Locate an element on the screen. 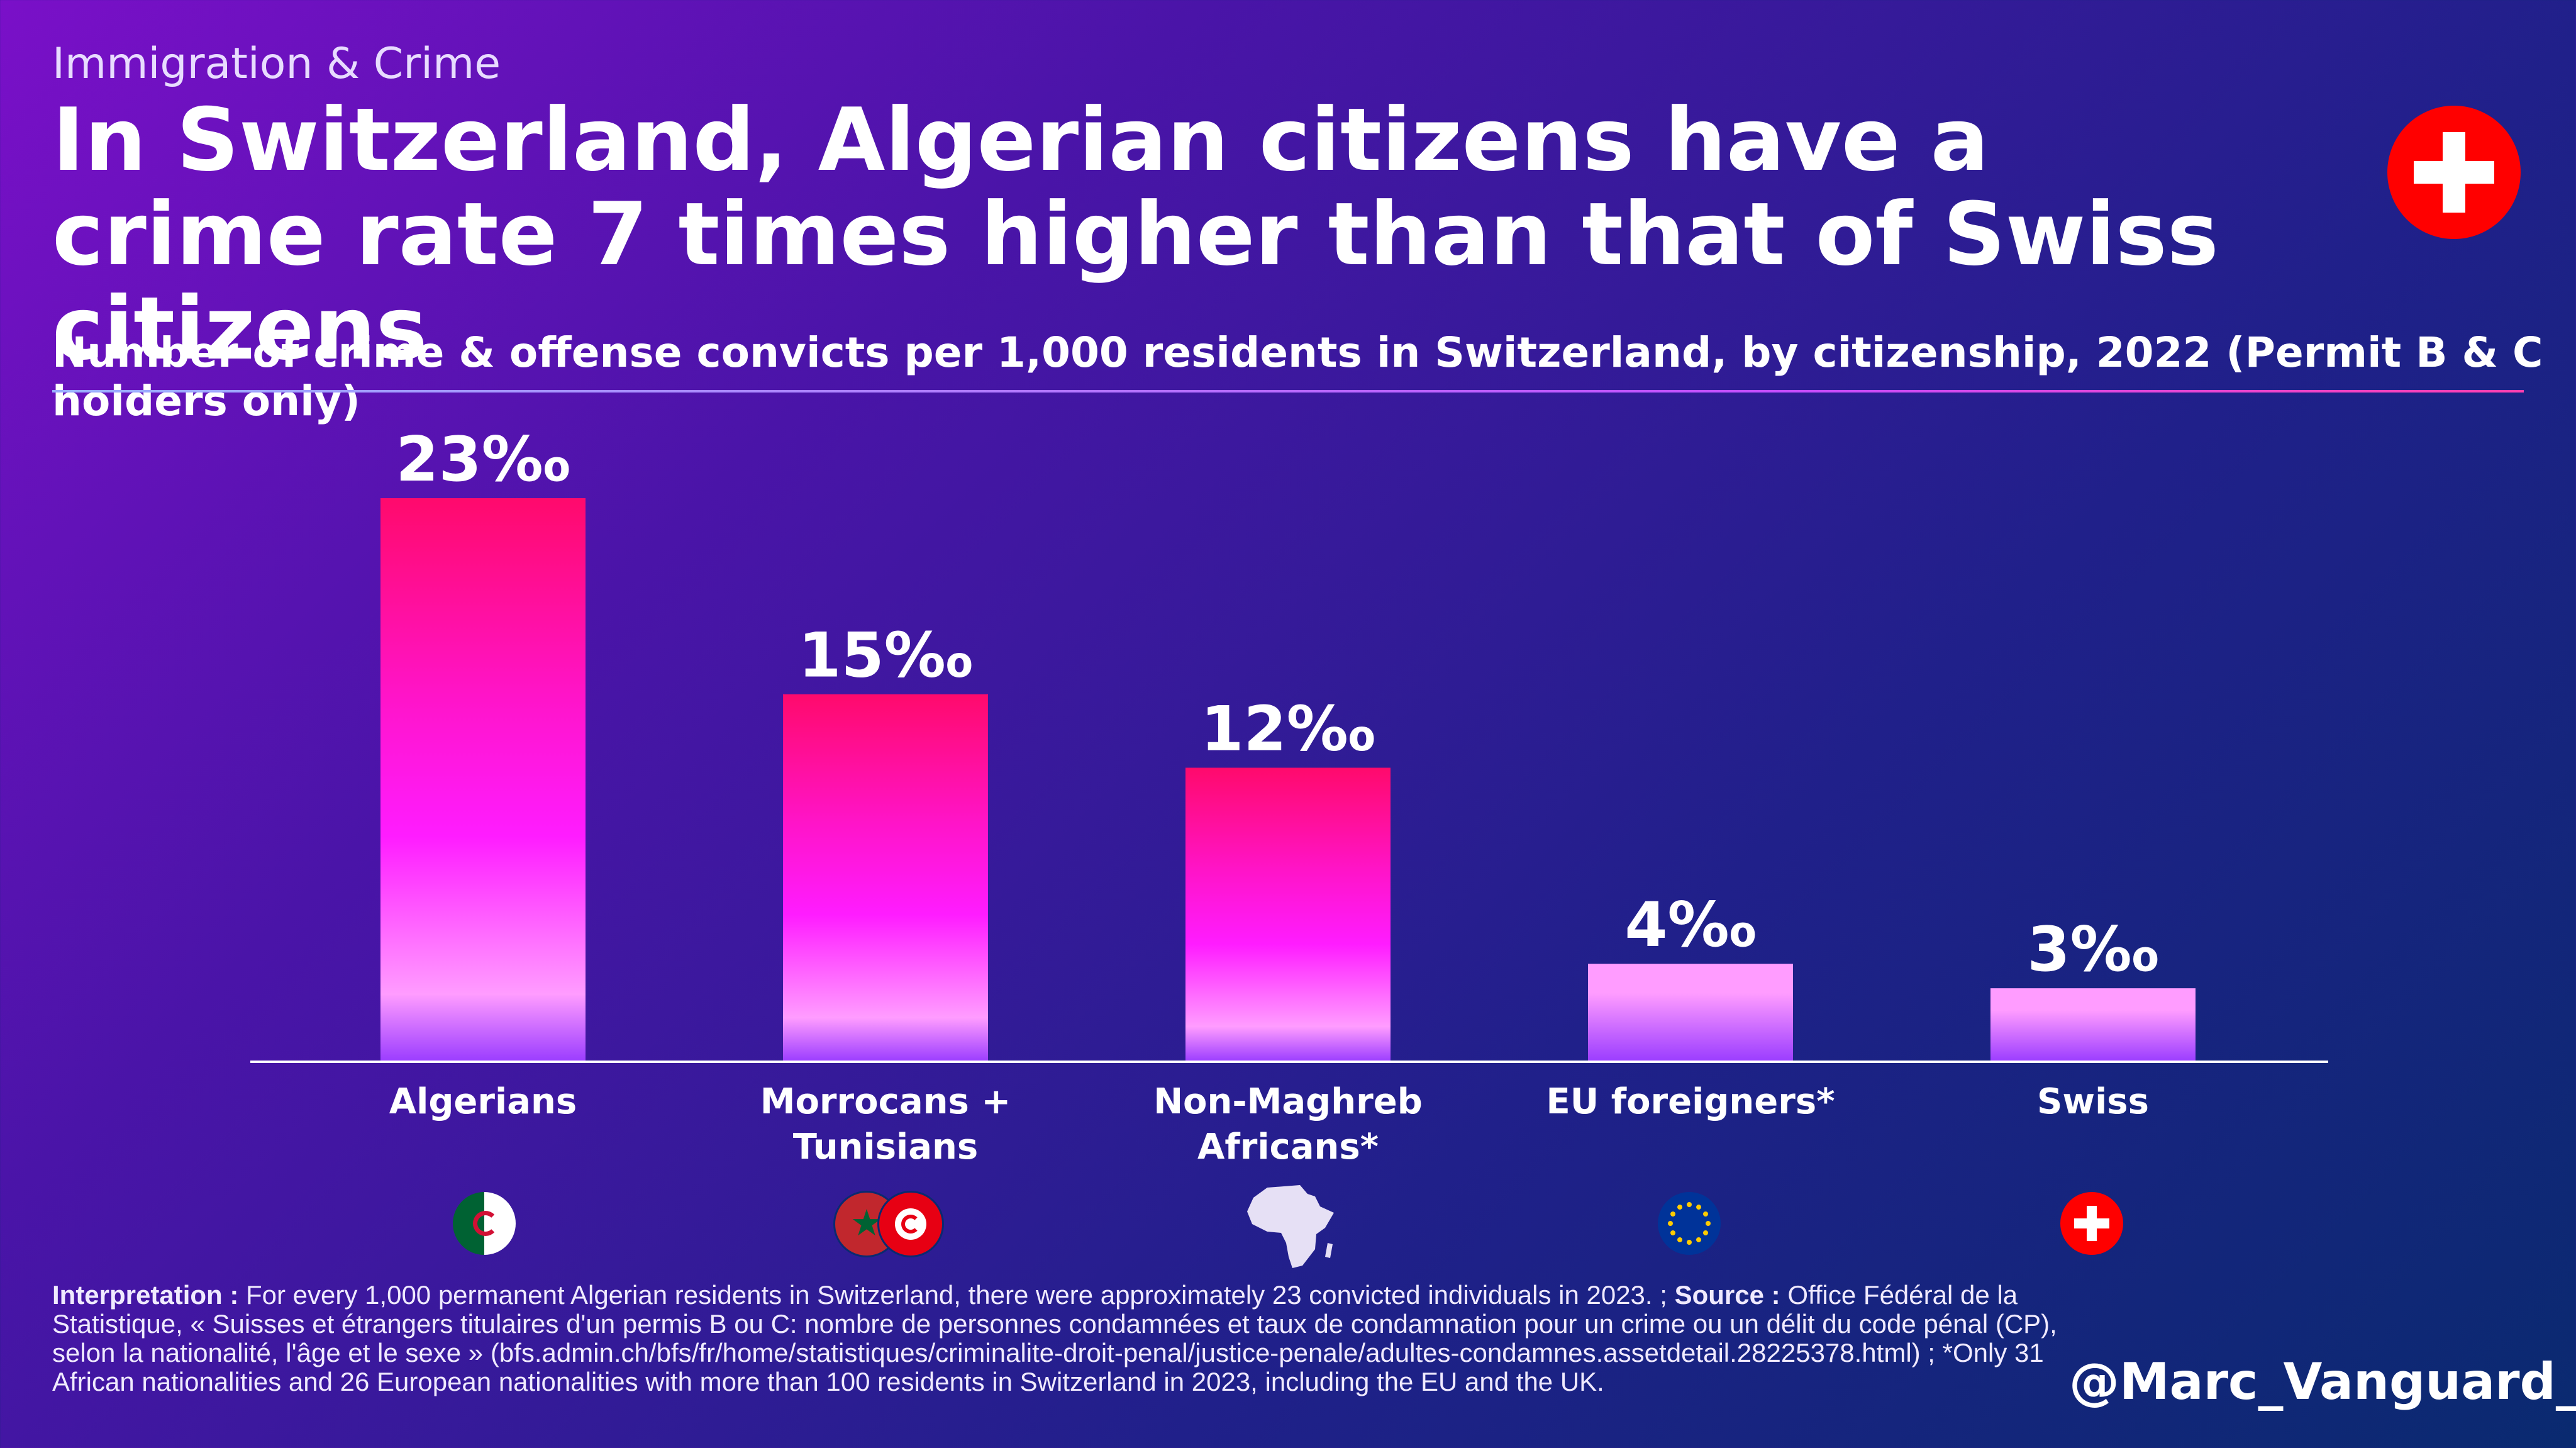 This screenshot has height=1448, width=2576. category-label-4: Swiss is located at coordinates (2093, 1101).